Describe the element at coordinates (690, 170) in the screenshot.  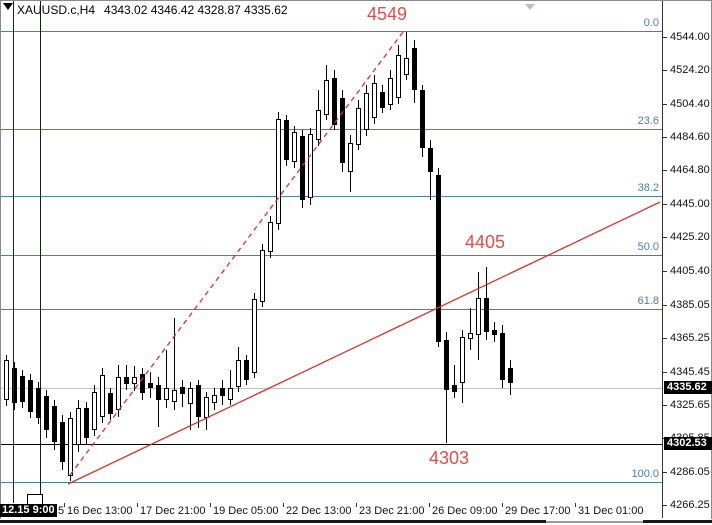
I see `price-axis-label: 4464.80` at that location.